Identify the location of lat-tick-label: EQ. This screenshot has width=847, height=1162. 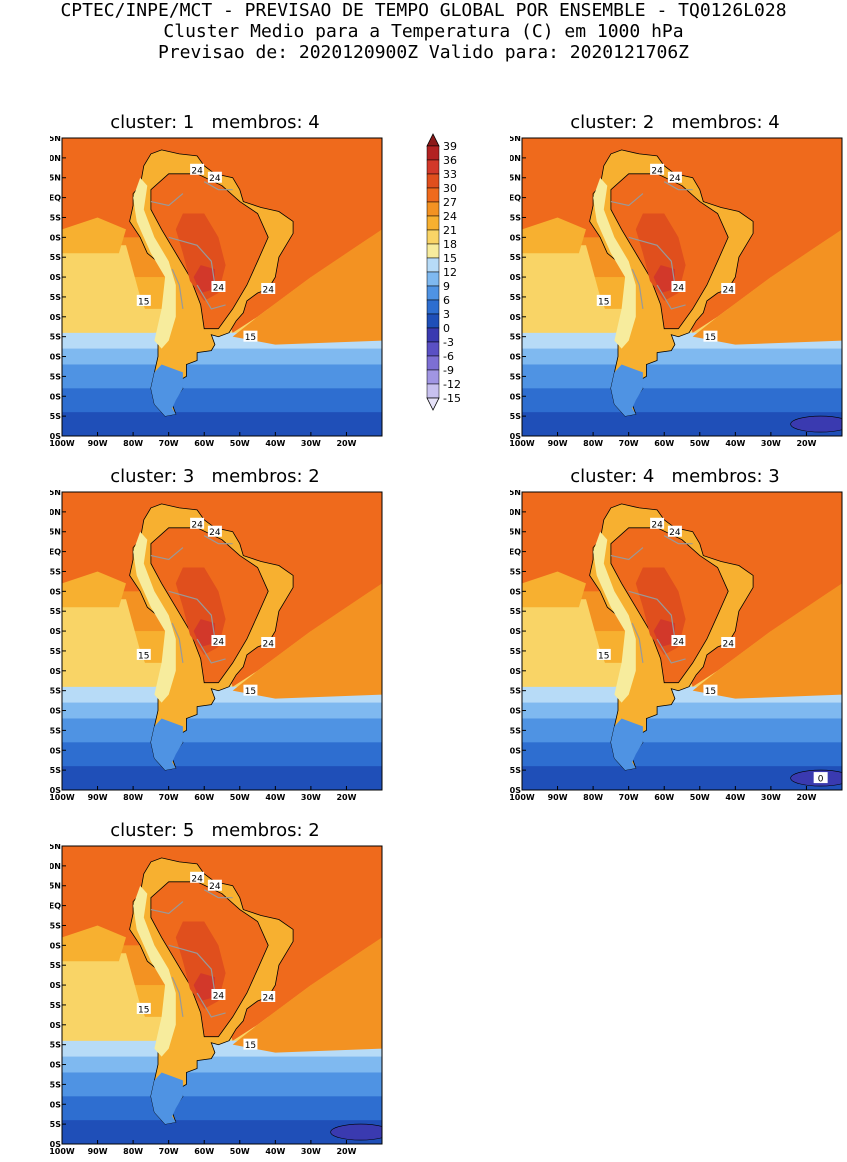
(55, 906).